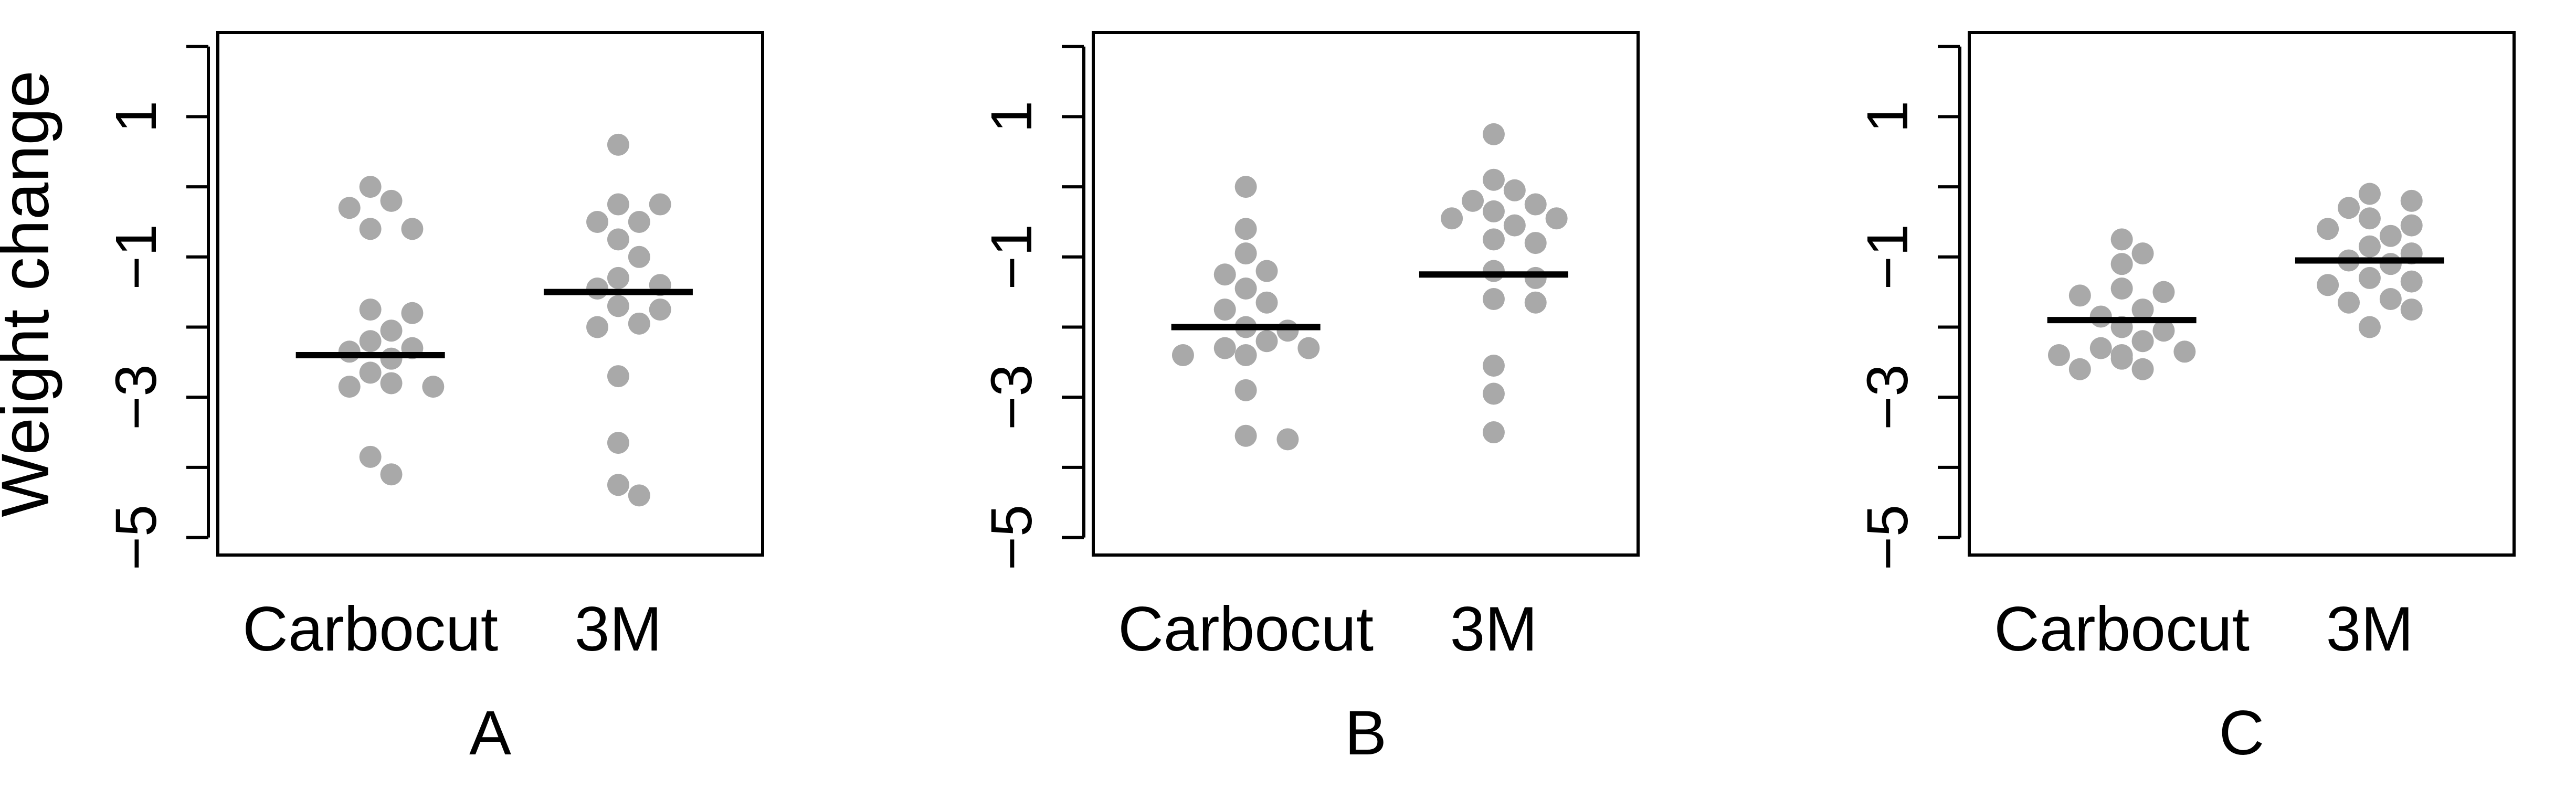 The image size is (2576, 810). I want to click on panel-label: C, so click(2242, 733).